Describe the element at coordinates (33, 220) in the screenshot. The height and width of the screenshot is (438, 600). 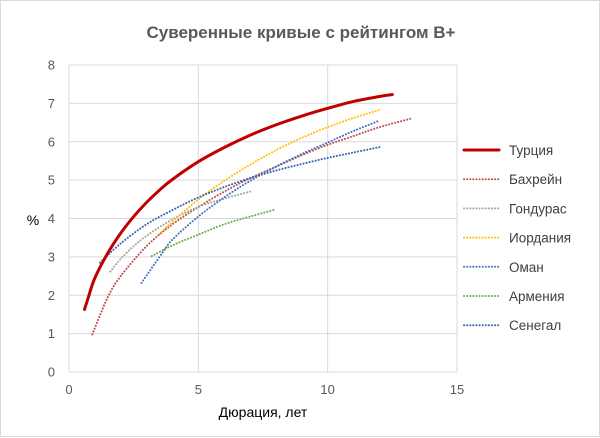
I see `y-axis-label: %` at that location.